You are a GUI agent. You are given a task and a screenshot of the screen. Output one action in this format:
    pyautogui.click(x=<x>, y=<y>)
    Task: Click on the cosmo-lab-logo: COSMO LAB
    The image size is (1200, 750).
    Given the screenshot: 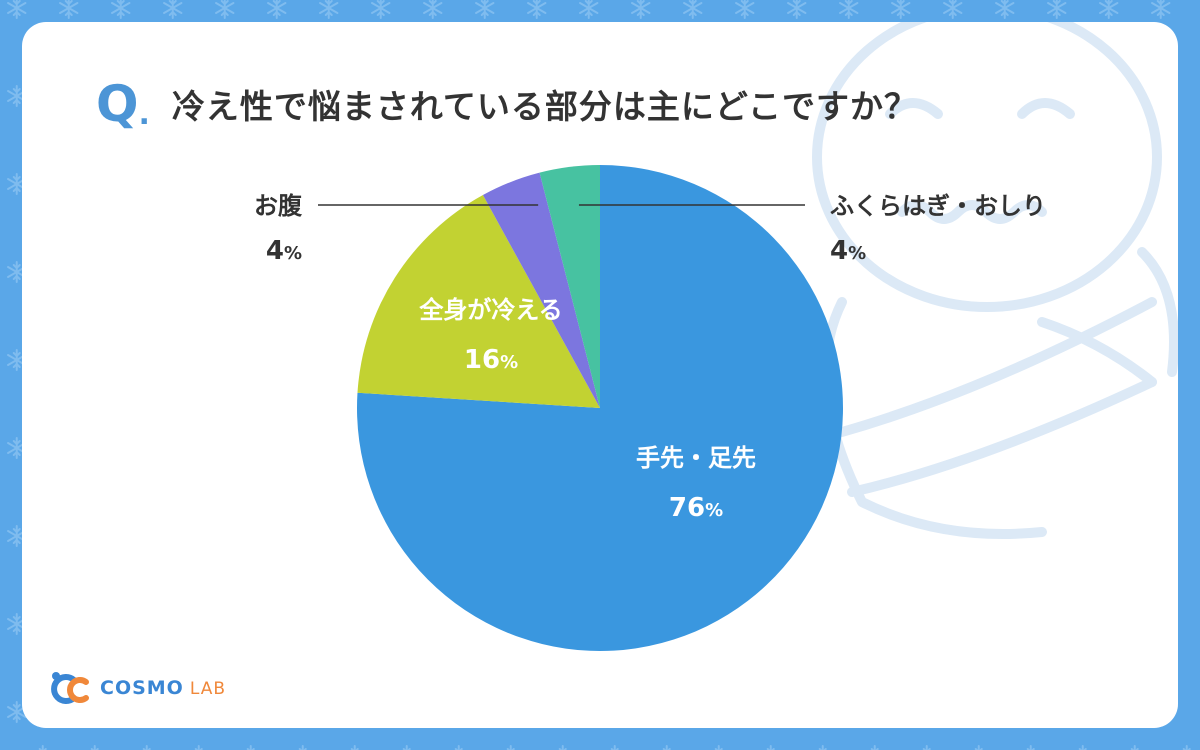 What is the action you would take?
    pyautogui.click(x=136, y=688)
    